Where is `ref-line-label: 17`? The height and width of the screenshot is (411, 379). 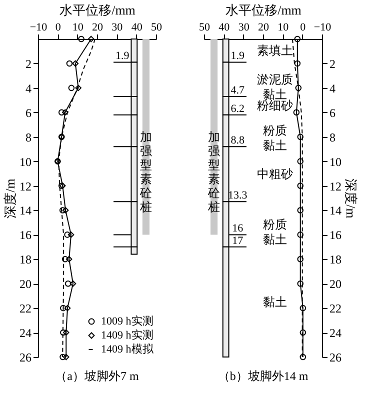 ref-line-label: 17 is located at coordinates (238, 240).